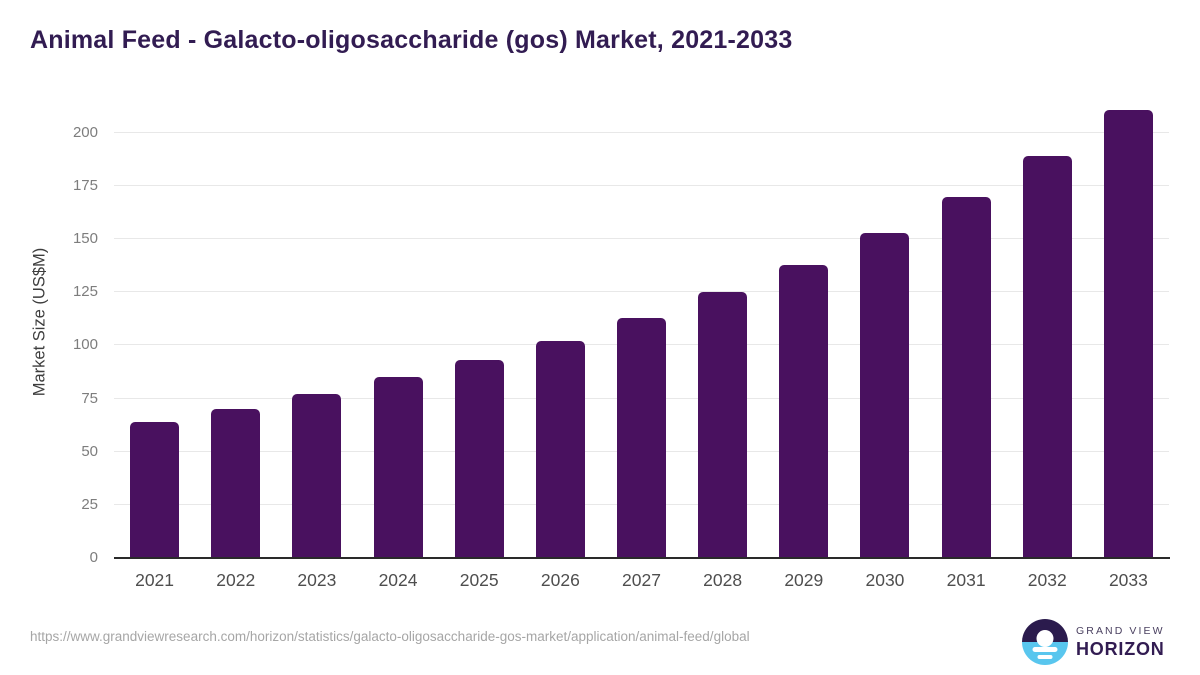 The width and height of the screenshot is (1200, 675). What do you see at coordinates (1120, 631) in the screenshot?
I see `logo-brand-top: GRAND VIEW` at bounding box center [1120, 631].